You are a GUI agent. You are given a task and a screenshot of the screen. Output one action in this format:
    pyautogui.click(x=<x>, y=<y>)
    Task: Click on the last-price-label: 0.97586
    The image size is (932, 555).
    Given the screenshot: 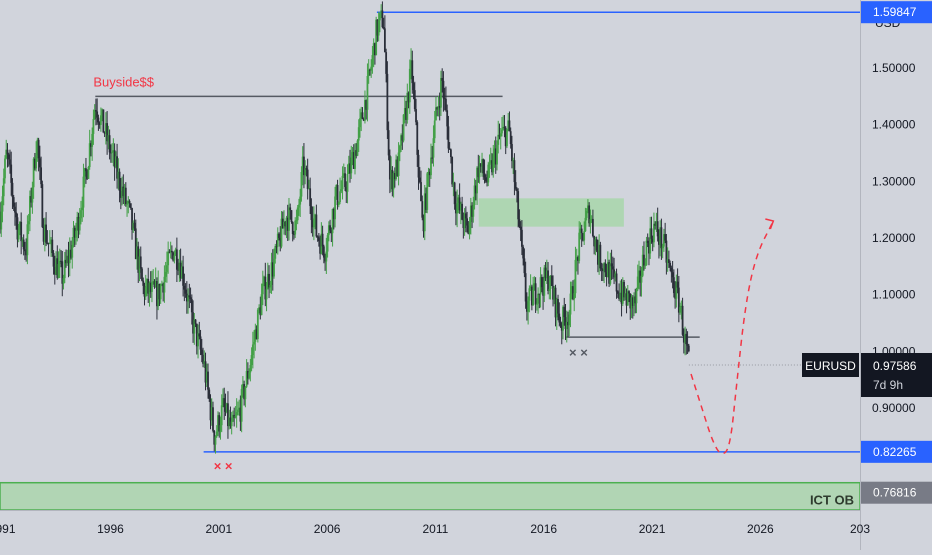 What is the action you would take?
    pyautogui.click(x=895, y=366)
    